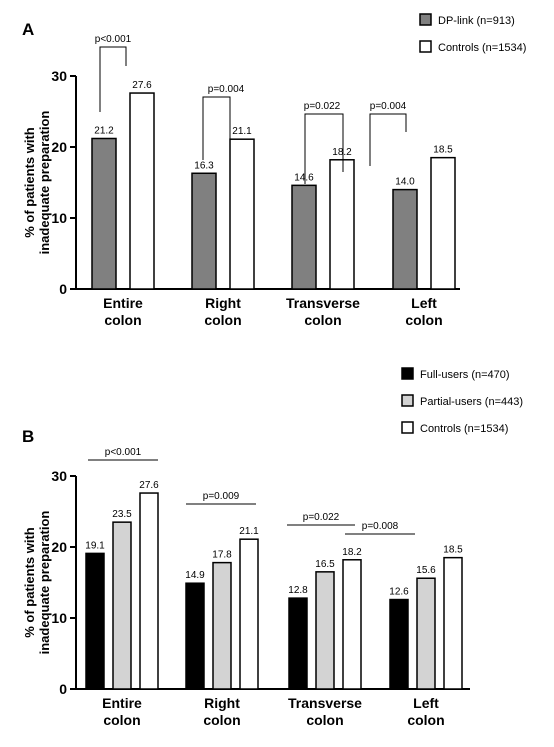  I want to click on data-label: 14.9, so click(195, 575).